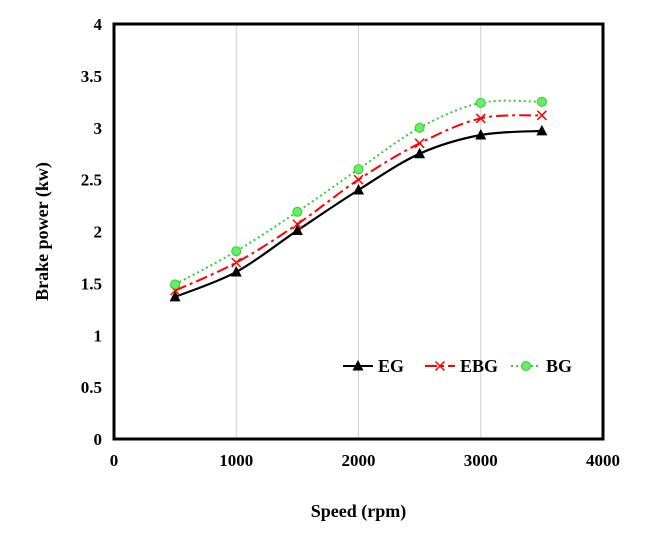 This screenshot has width=667, height=536. What do you see at coordinates (359, 511) in the screenshot?
I see `x-axis-title: Speed (rpm)` at bounding box center [359, 511].